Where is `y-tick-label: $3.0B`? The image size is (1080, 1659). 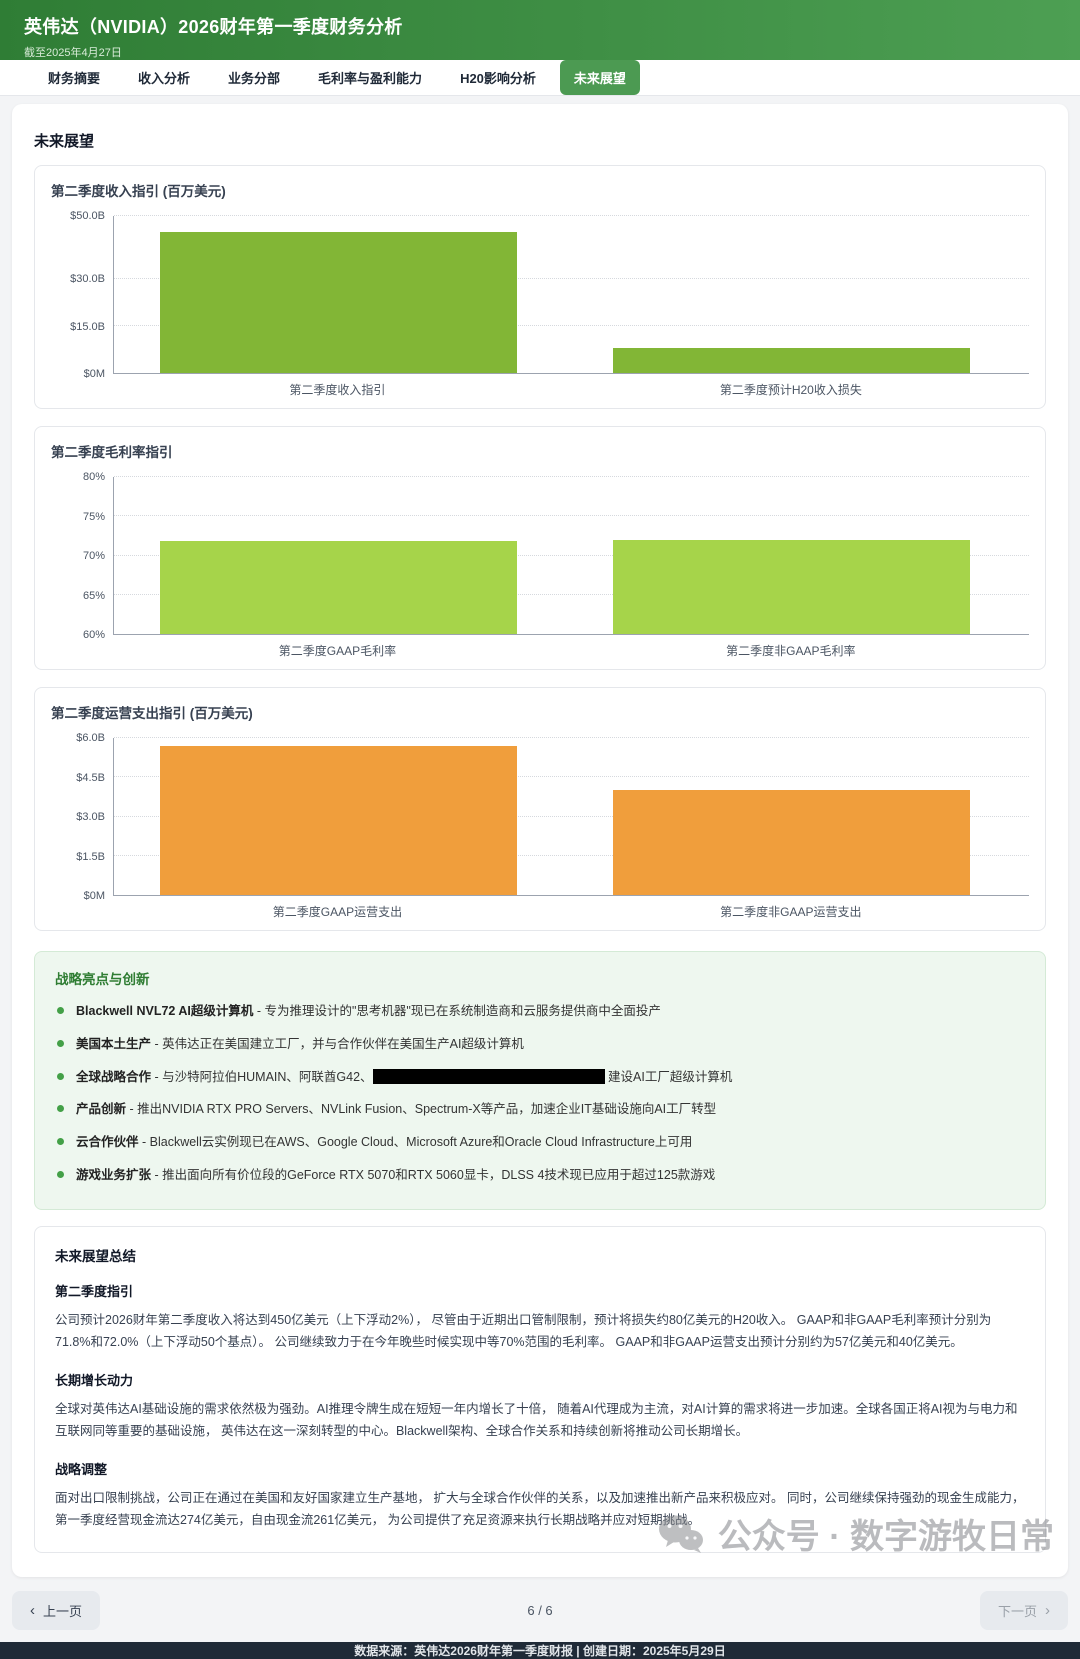 y-tick-label: $3.0B is located at coordinates (90, 817).